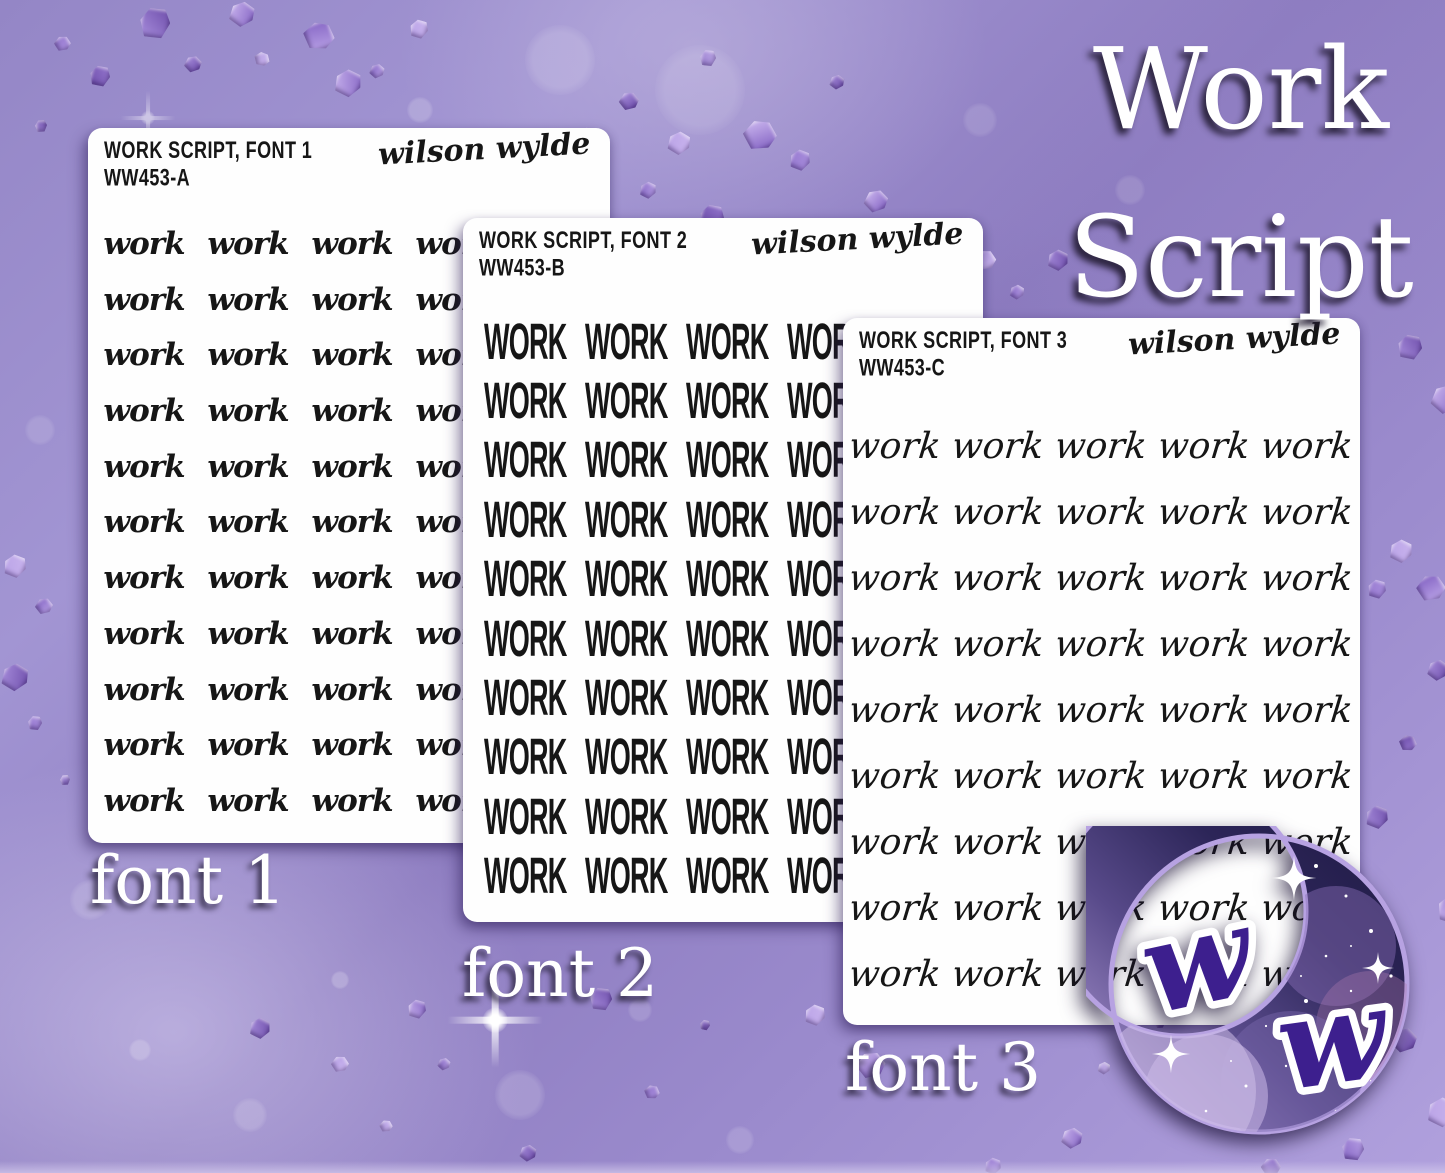 The image size is (1445, 1173). I want to click on moon-sparkle-icons, so click(1272, 964).